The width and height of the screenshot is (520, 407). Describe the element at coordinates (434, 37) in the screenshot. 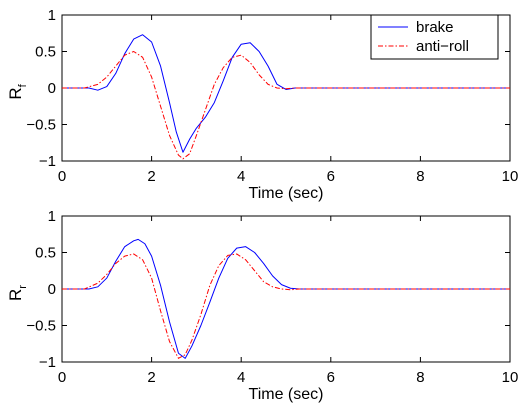

I see `legend-box` at that location.